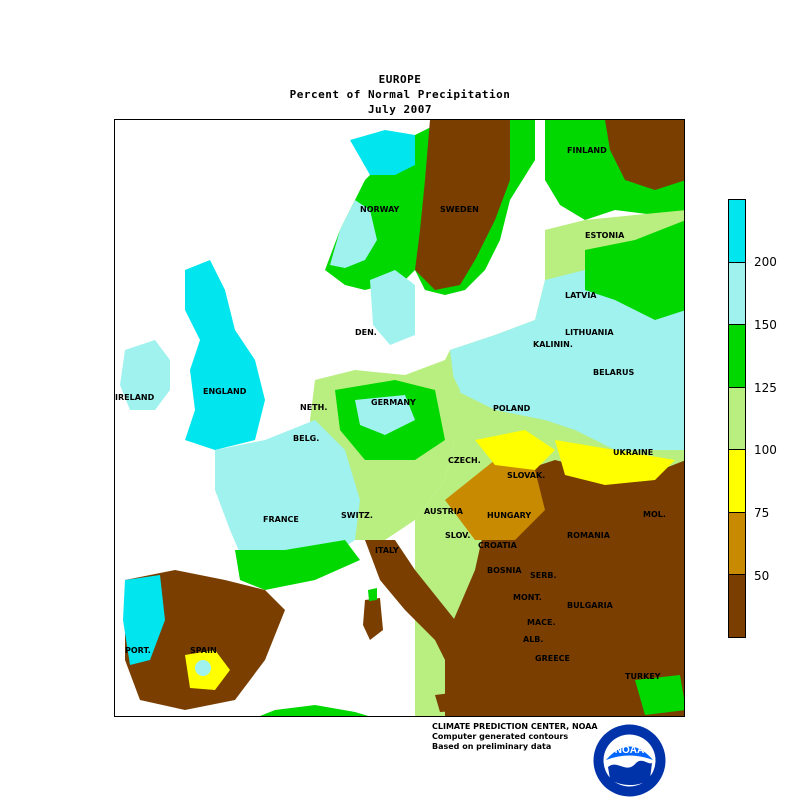  I want to click on country-label-slovak: SLOVAK., so click(526, 475).